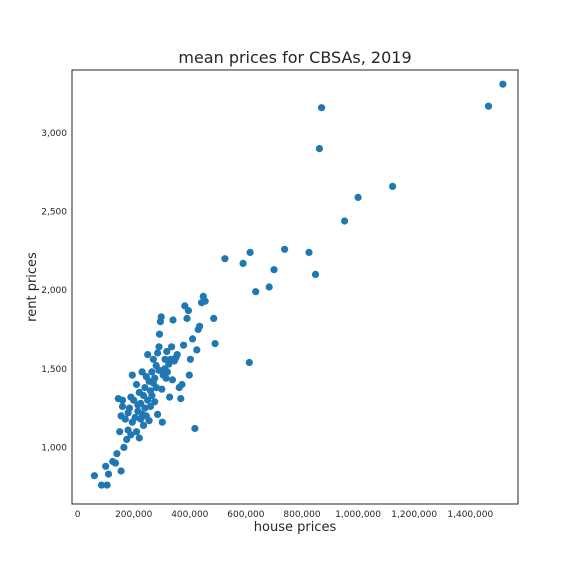 This screenshot has height=576, width=576. What do you see at coordinates (133, 515) in the screenshot?
I see `x-tick-label: 200,000` at bounding box center [133, 515].